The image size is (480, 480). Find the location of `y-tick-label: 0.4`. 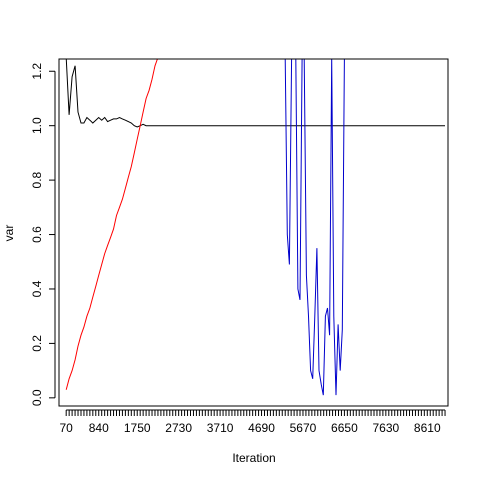

y-tick-label: 0.4 is located at coordinates (37, 288).